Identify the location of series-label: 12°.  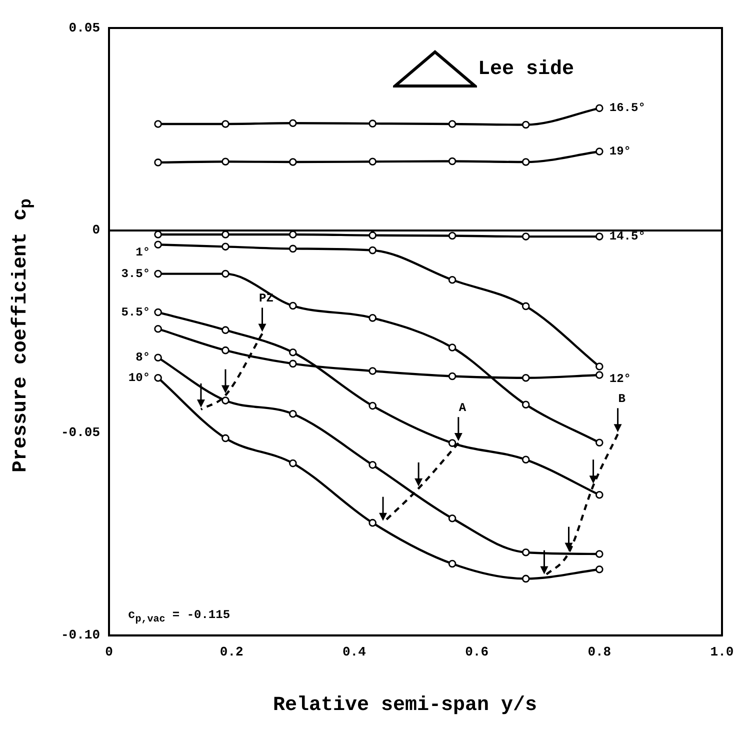
(620, 379).